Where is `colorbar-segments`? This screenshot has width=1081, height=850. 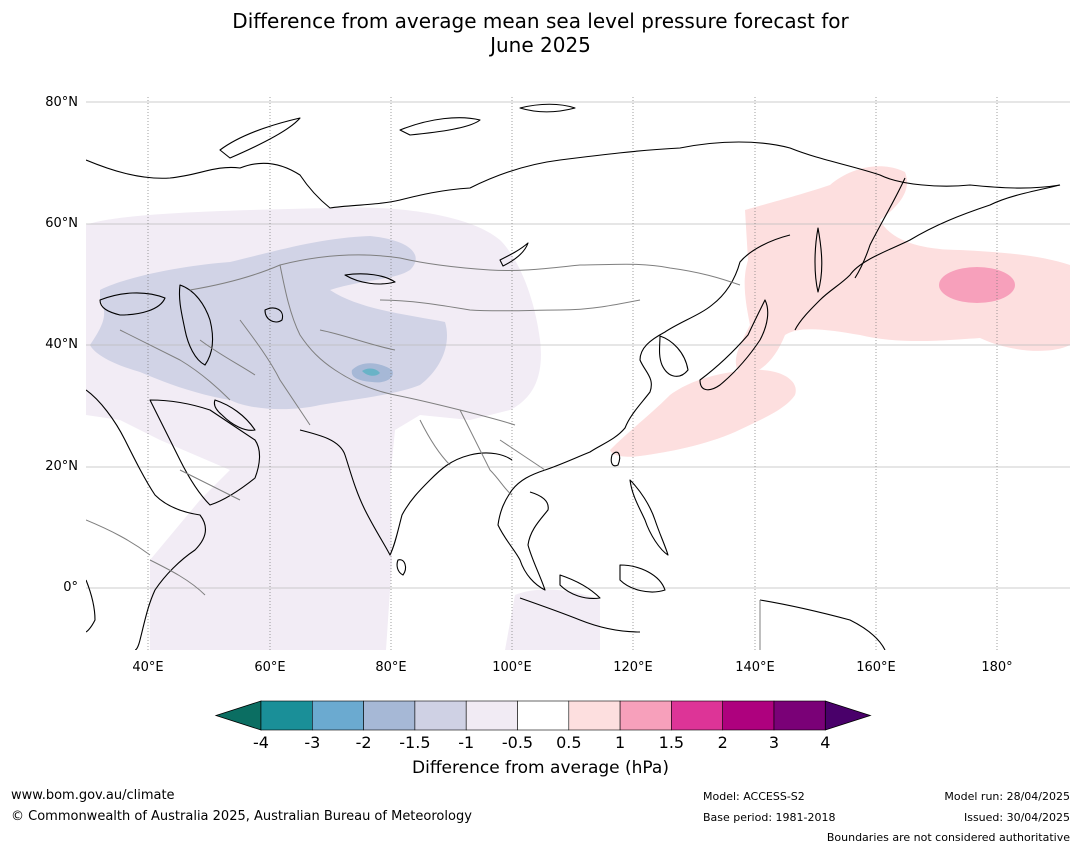 colorbar-segments is located at coordinates (543, 715).